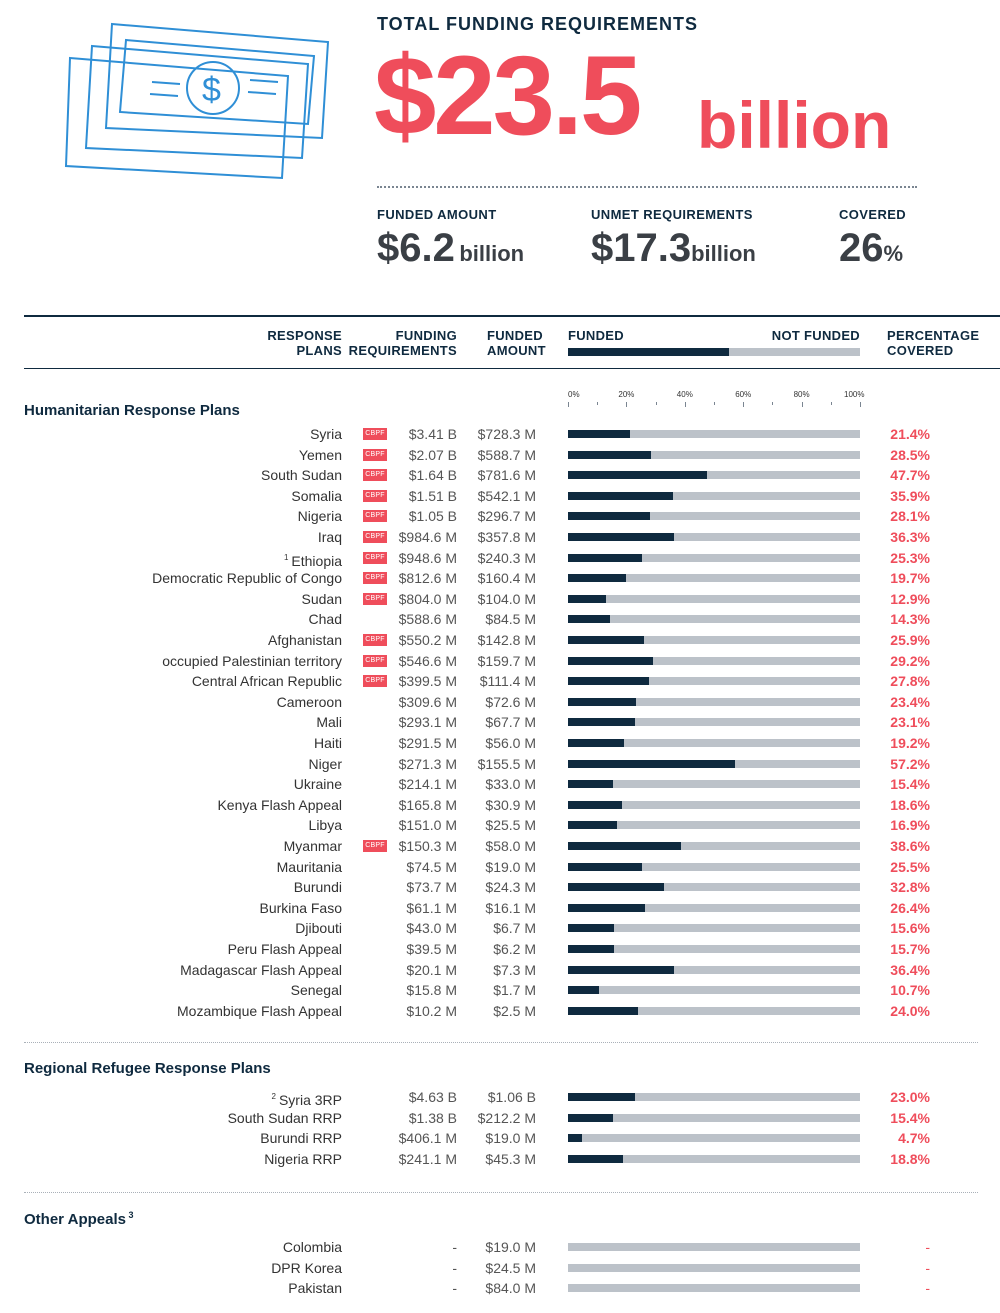 This screenshot has height=1313, width=1000. What do you see at coordinates (306, 1268) in the screenshot?
I see `plan-name: DPR Korea` at bounding box center [306, 1268].